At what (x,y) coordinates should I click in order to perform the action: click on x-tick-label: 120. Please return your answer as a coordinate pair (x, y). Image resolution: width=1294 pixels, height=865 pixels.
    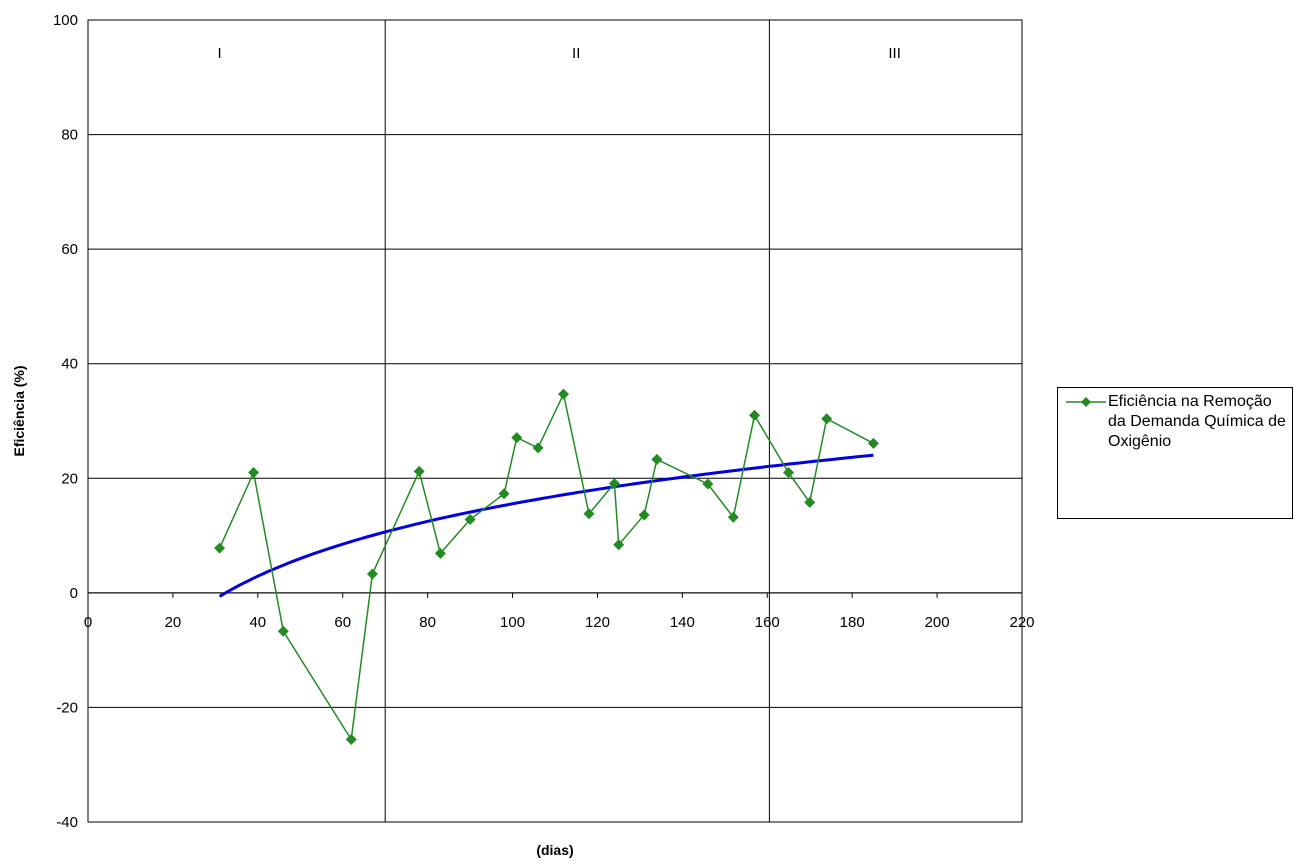
    Looking at the image, I should click on (597, 622).